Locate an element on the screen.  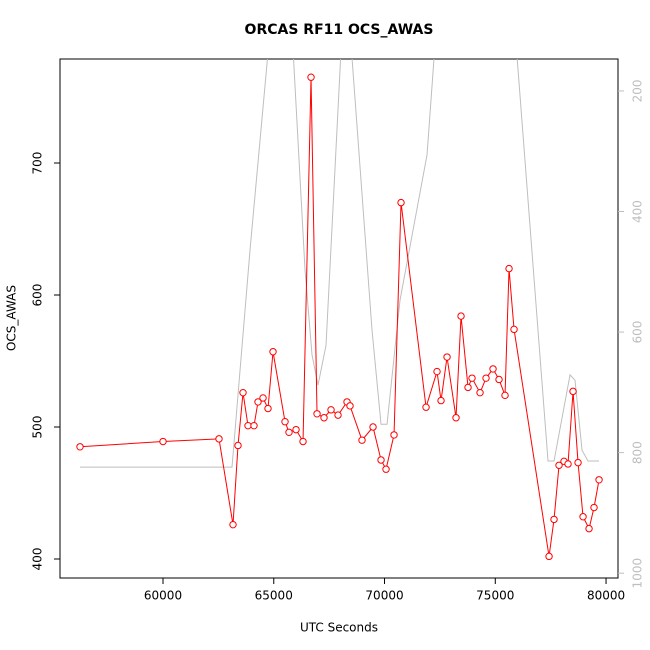
chart-title: ORCAS RF11 OCS_AWAS is located at coordinates (339, 30).